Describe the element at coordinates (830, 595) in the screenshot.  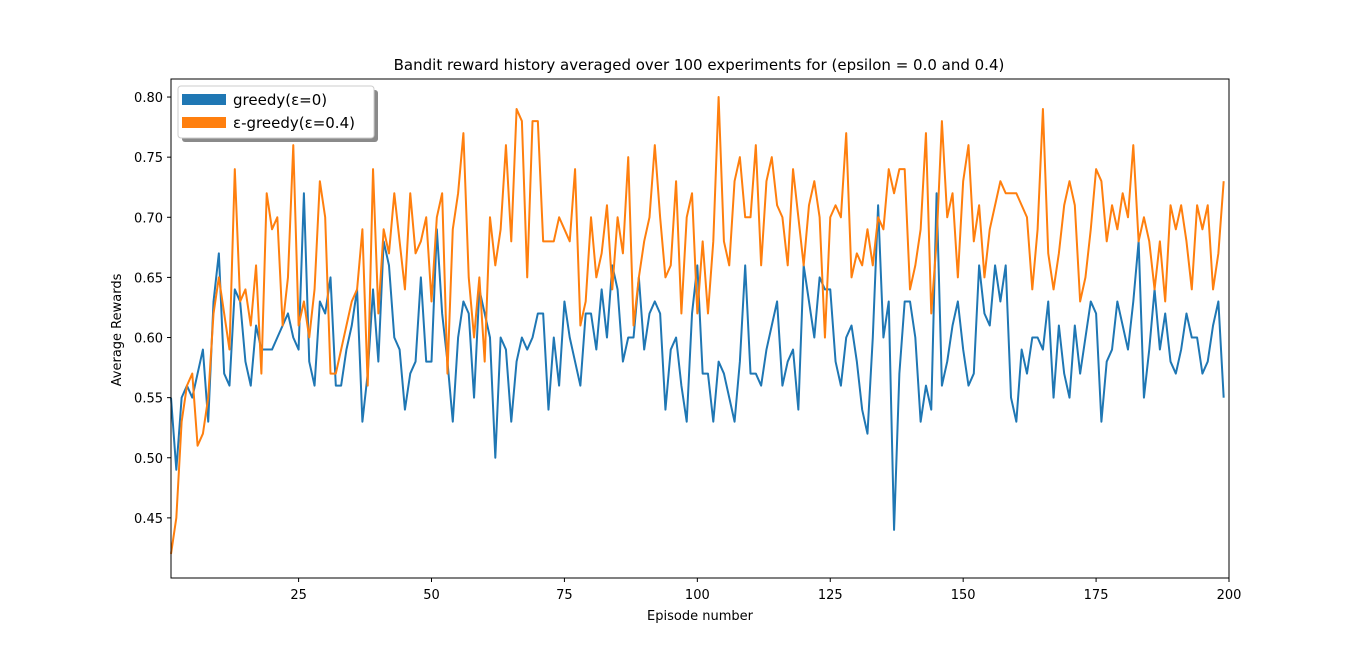
I see `x-tick-label: 125` at that location.